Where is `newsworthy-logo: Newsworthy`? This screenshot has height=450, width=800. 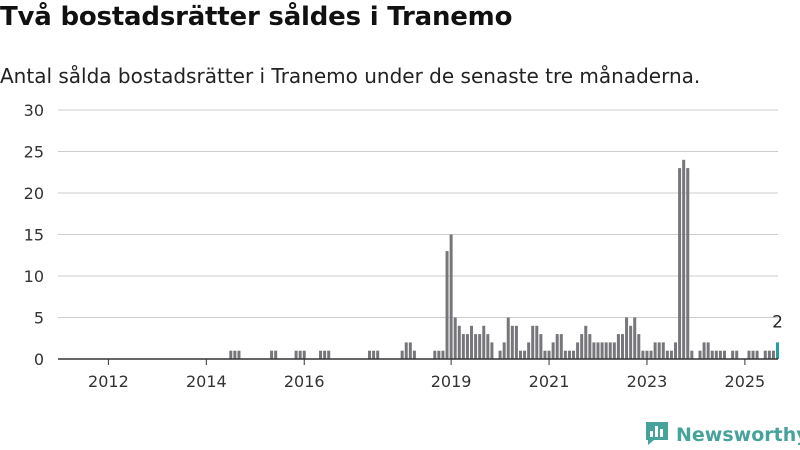
newsworthy-logo: Newsworthy is located at coordinates (722, 435).